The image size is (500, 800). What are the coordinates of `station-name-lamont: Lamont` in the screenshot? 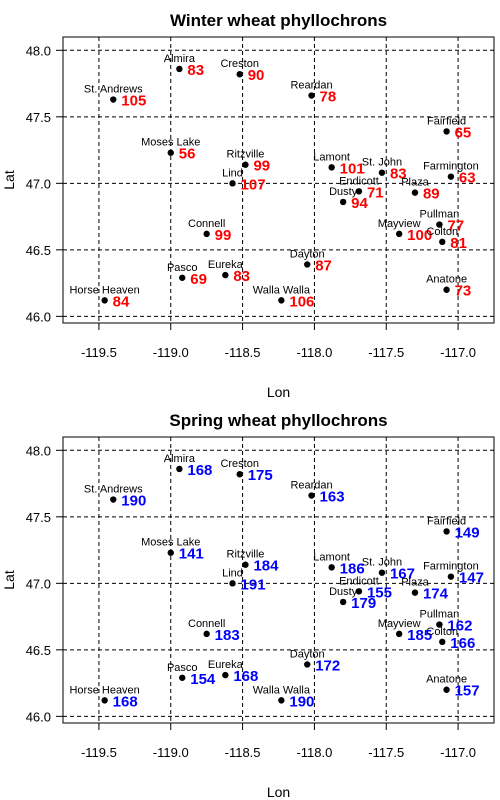 It's located at (331, 157).